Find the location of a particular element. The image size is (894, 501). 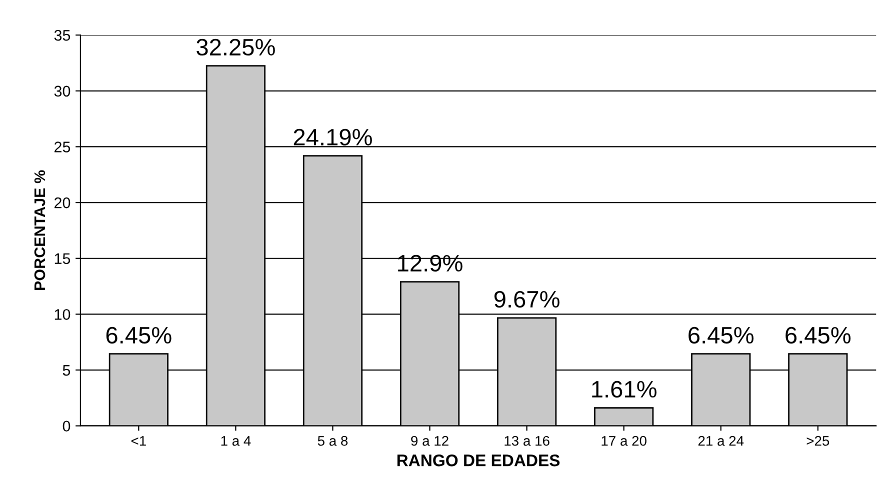

x-tick-label: 13 a 16 is located at coordinates (527, 441).